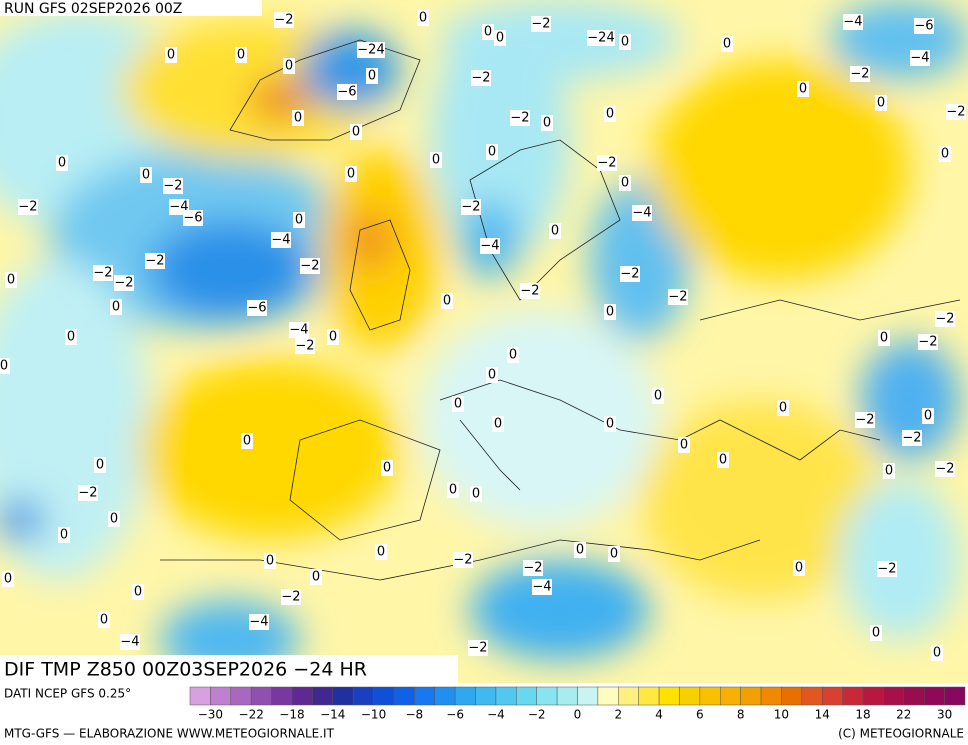  What do you see at coordinates (210, 715) in the screenshot?
I see `legend-tick-label: −30` at bounding box center [210, 715].